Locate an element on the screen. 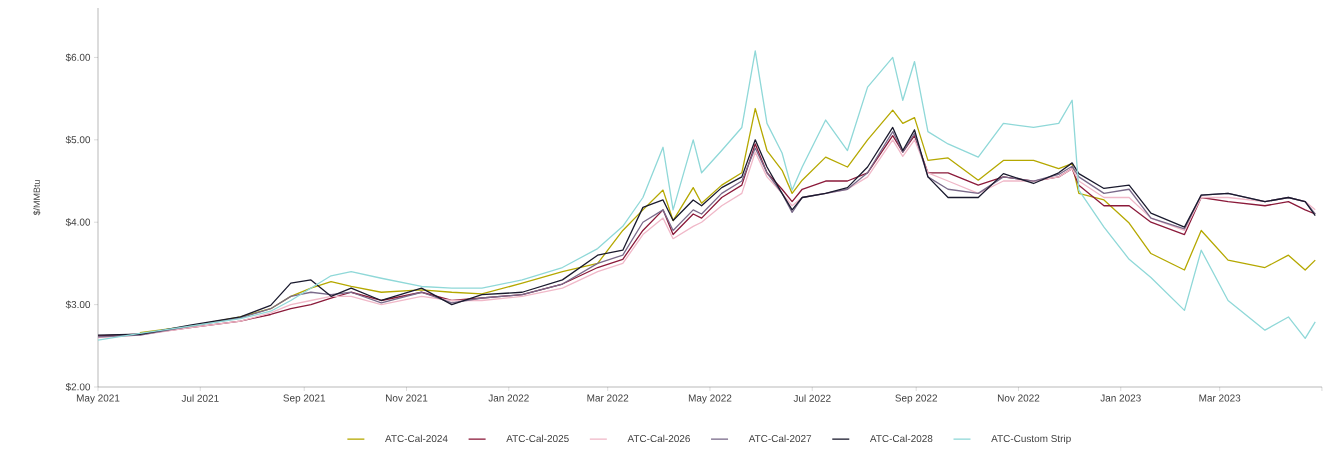  x-tick-label: Jul 2022 is located at coordinates (812, 398).